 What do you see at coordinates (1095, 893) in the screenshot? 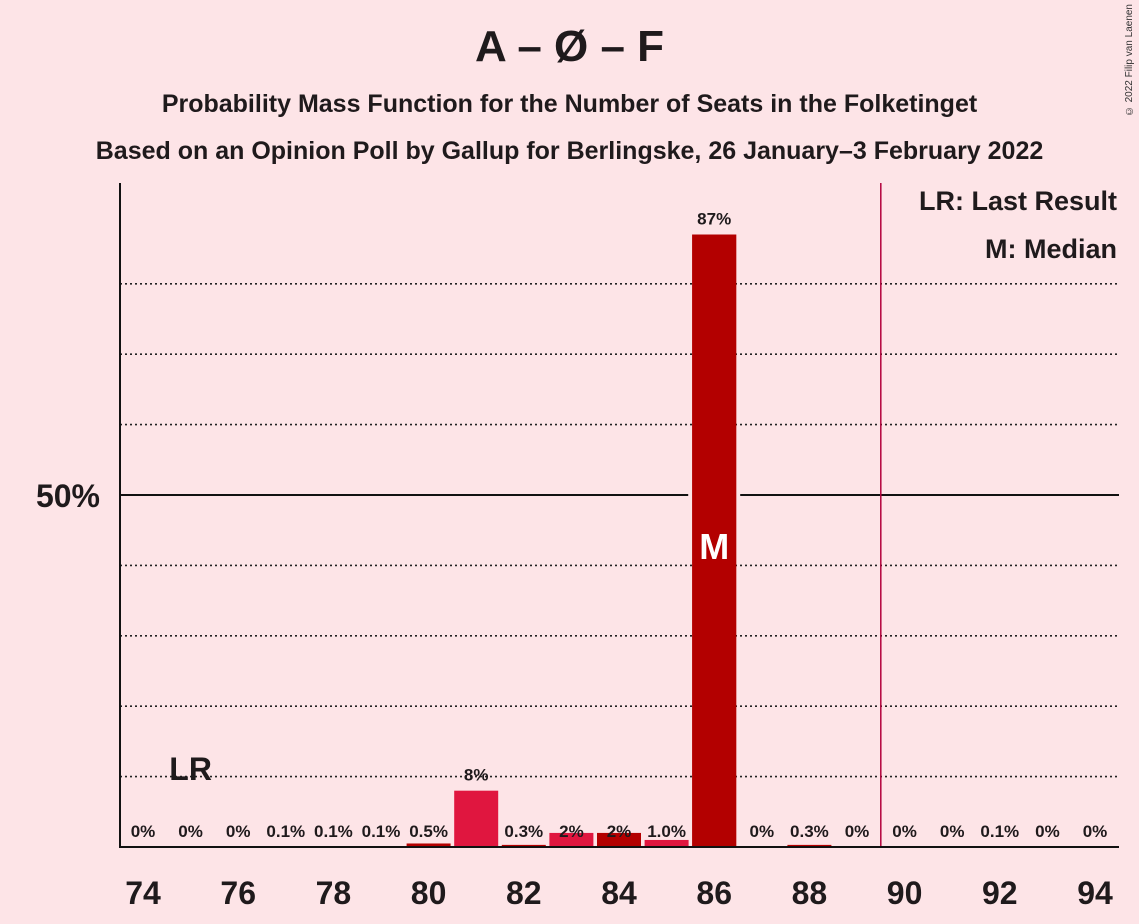
I see `x-tick-94: 94` at bounding box center [1095, 893].